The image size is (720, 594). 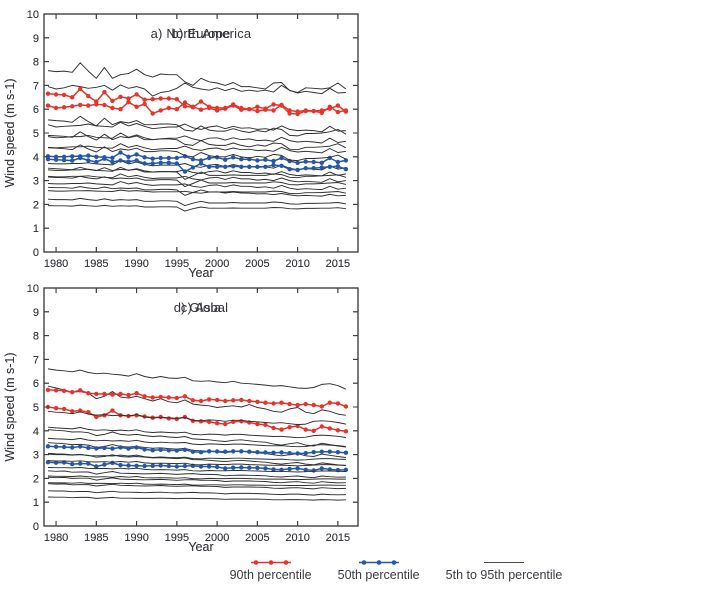 I want to click on blue-line-sample-icon, so click(x=378, y=562).